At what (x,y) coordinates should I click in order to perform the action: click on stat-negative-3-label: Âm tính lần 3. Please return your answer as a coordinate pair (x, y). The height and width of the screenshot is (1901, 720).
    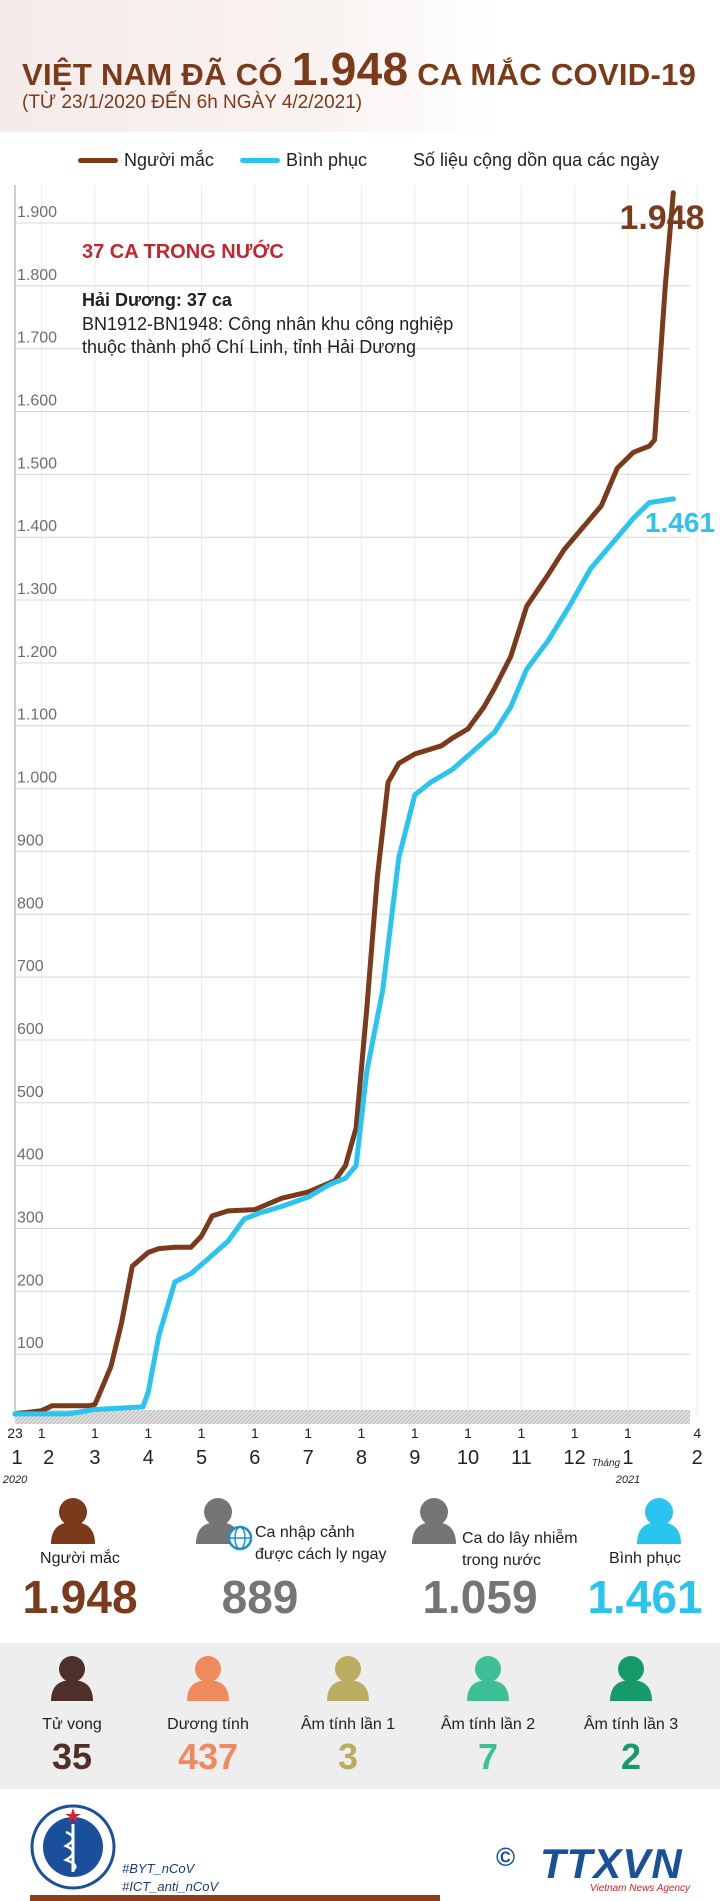
    Looking at the image, I should click on (631, 1724).